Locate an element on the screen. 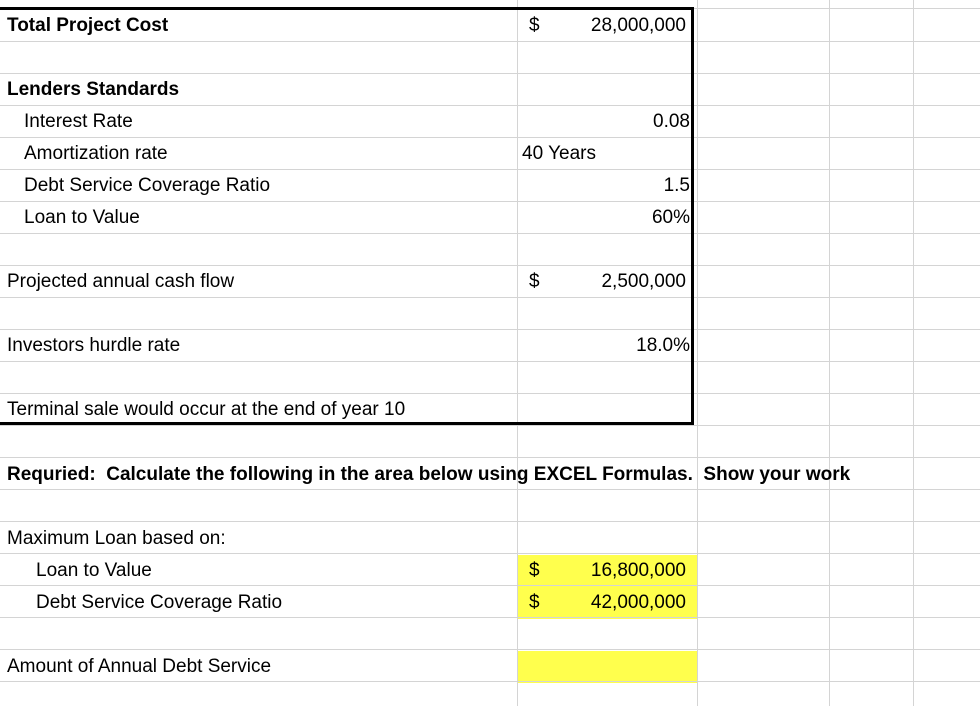 The image size is (980, 706). ltv-loan-highlight is located at coordinates (607, 587).